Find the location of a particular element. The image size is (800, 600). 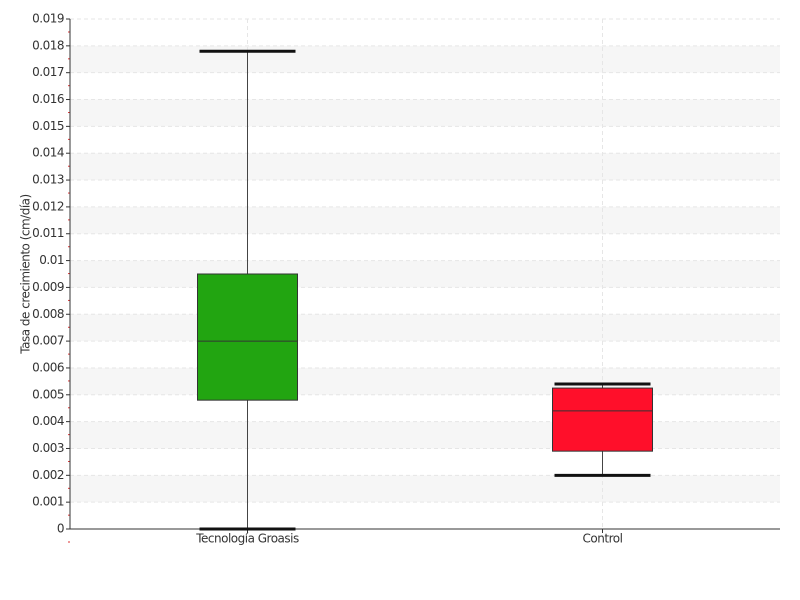

y-tick-label: 0.005 is located at coordinates (48, 394).